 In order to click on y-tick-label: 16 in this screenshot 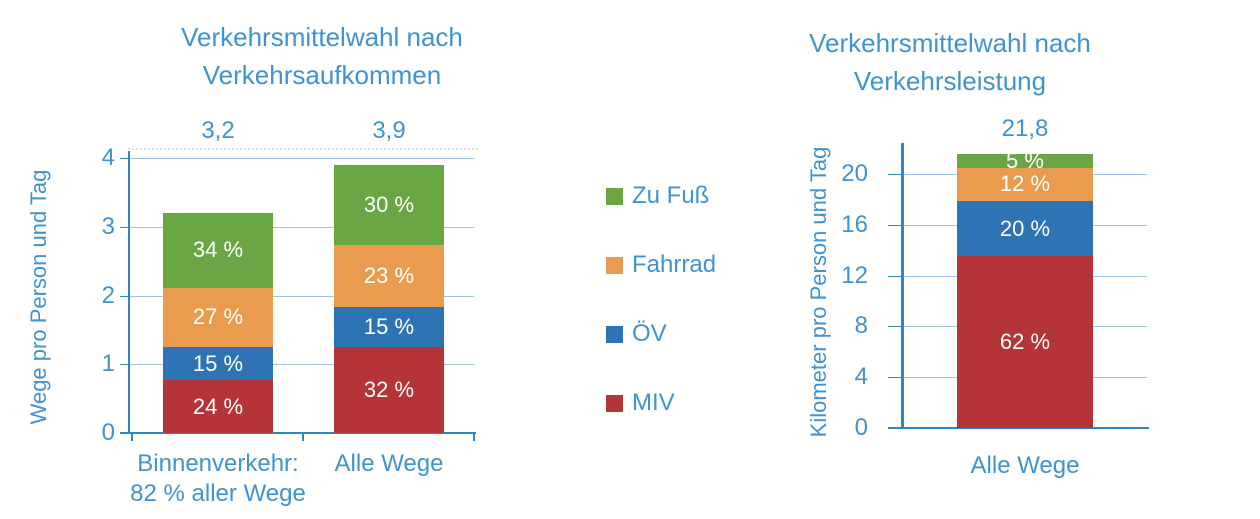, I will do `click(854, 224)`.